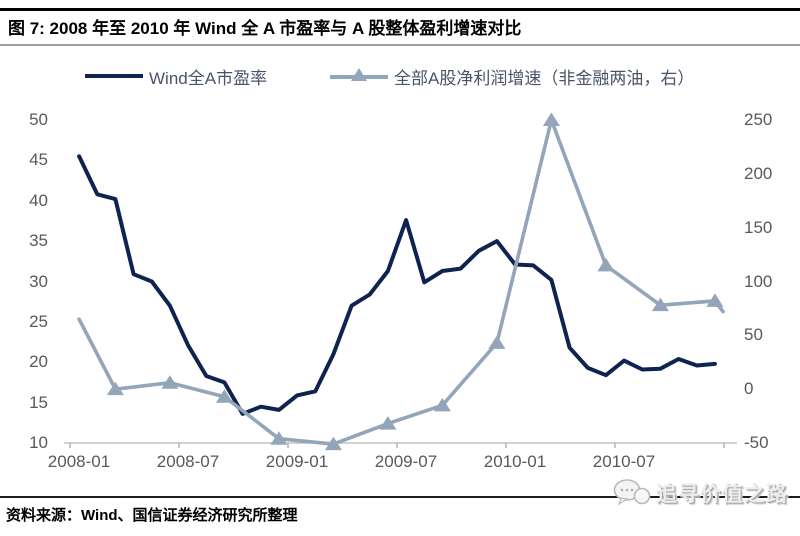 The image size is (800, 536). I want to click on left-axis-tick-label: 40, so click(38, 200).